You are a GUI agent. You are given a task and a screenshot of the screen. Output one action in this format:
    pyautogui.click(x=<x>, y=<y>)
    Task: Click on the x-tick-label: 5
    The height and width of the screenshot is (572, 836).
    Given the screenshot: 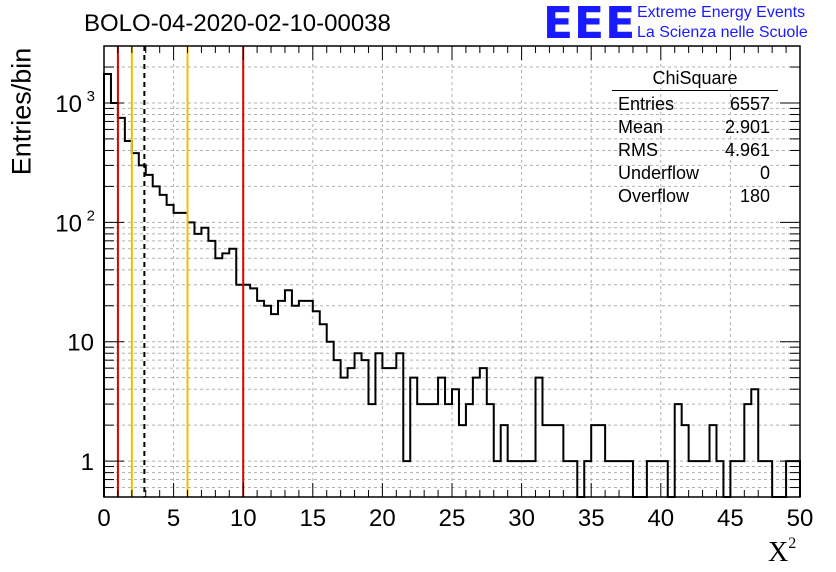 What is the action you would take?
    pyautogui.click(x=173, y=518)
    